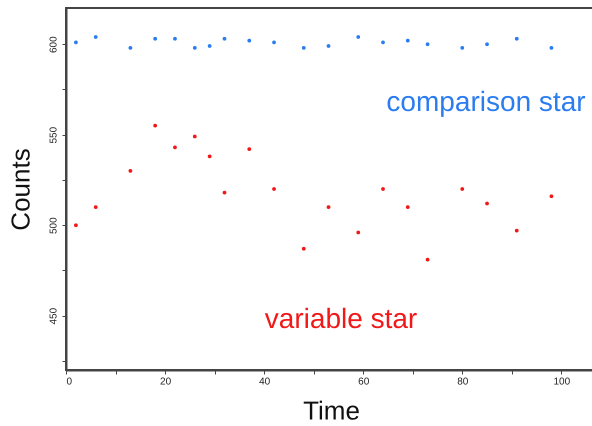 This screenshot has height=426, width=592. Describe the element at coordinates (562, 382) in the screenshot. I see `x-tick-label: 100` at that location.